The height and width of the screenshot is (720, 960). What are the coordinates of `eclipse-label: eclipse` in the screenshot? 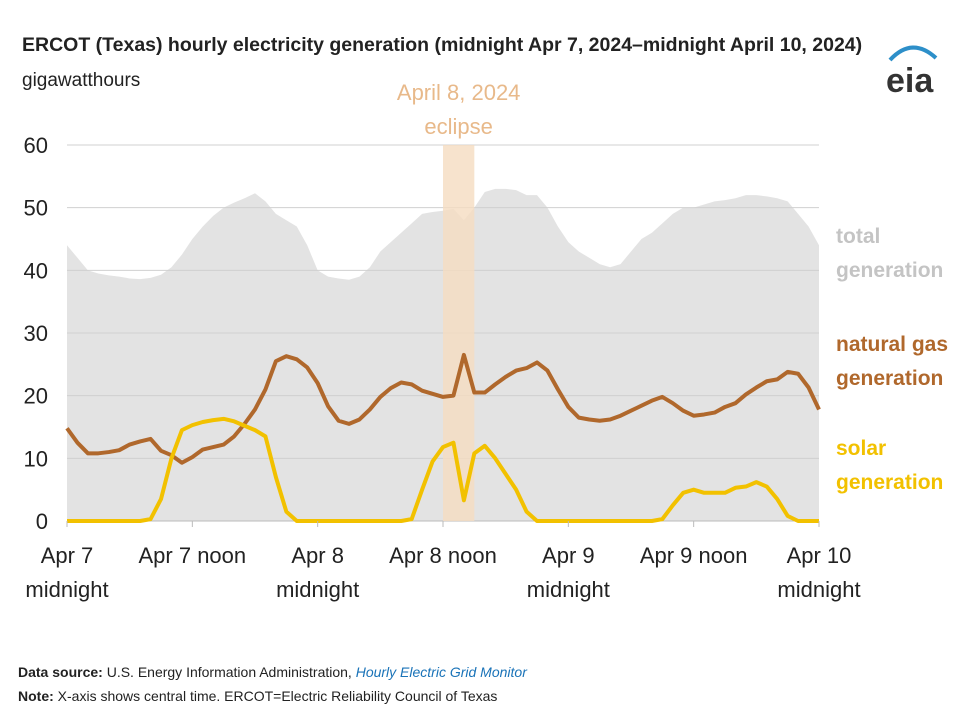 It's located at (458, 126).